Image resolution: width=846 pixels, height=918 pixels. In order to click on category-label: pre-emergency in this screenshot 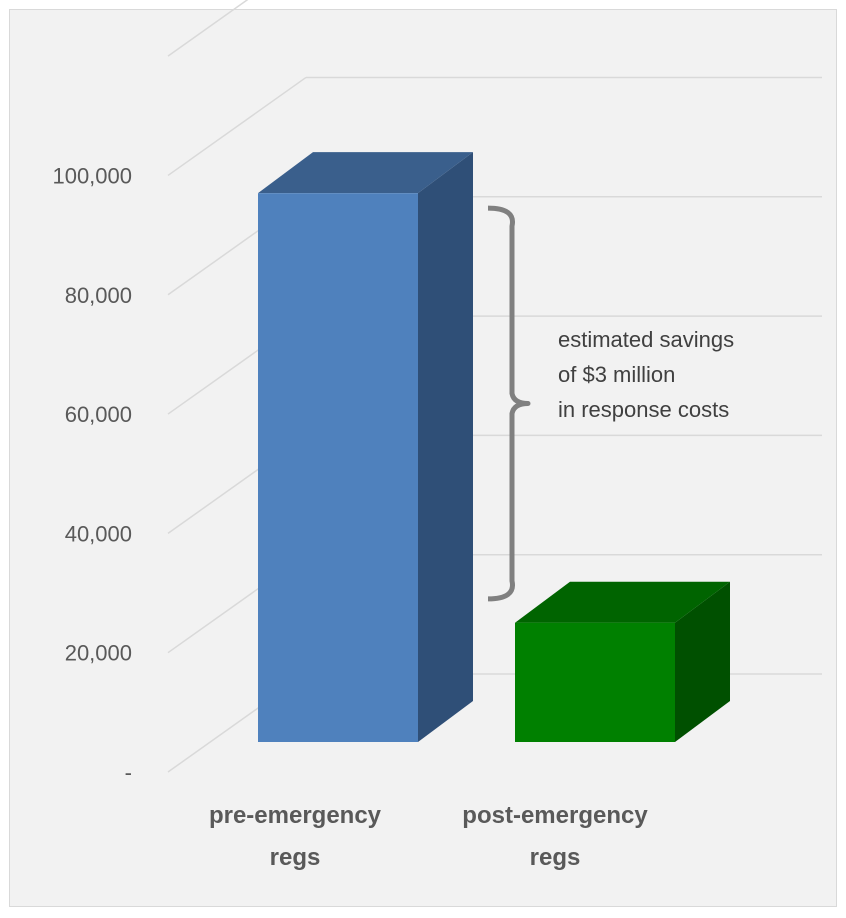, I will do `click(295, 815)`.